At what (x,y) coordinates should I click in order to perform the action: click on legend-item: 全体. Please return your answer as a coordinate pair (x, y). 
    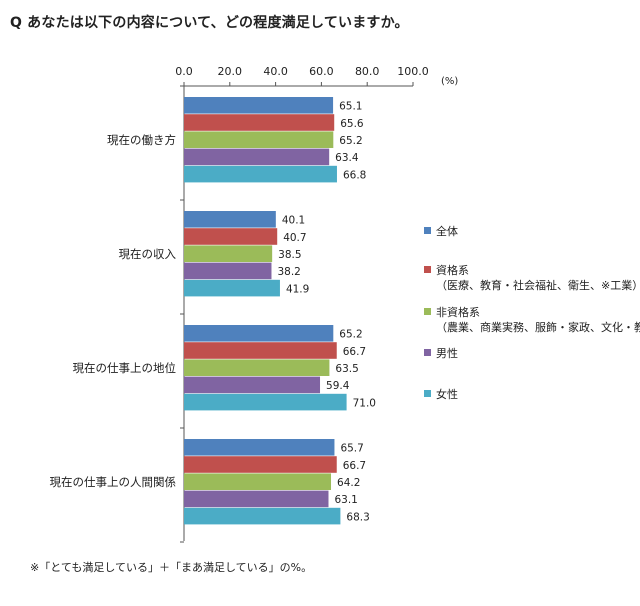
    Looking at the image, I should click on (441, 231).